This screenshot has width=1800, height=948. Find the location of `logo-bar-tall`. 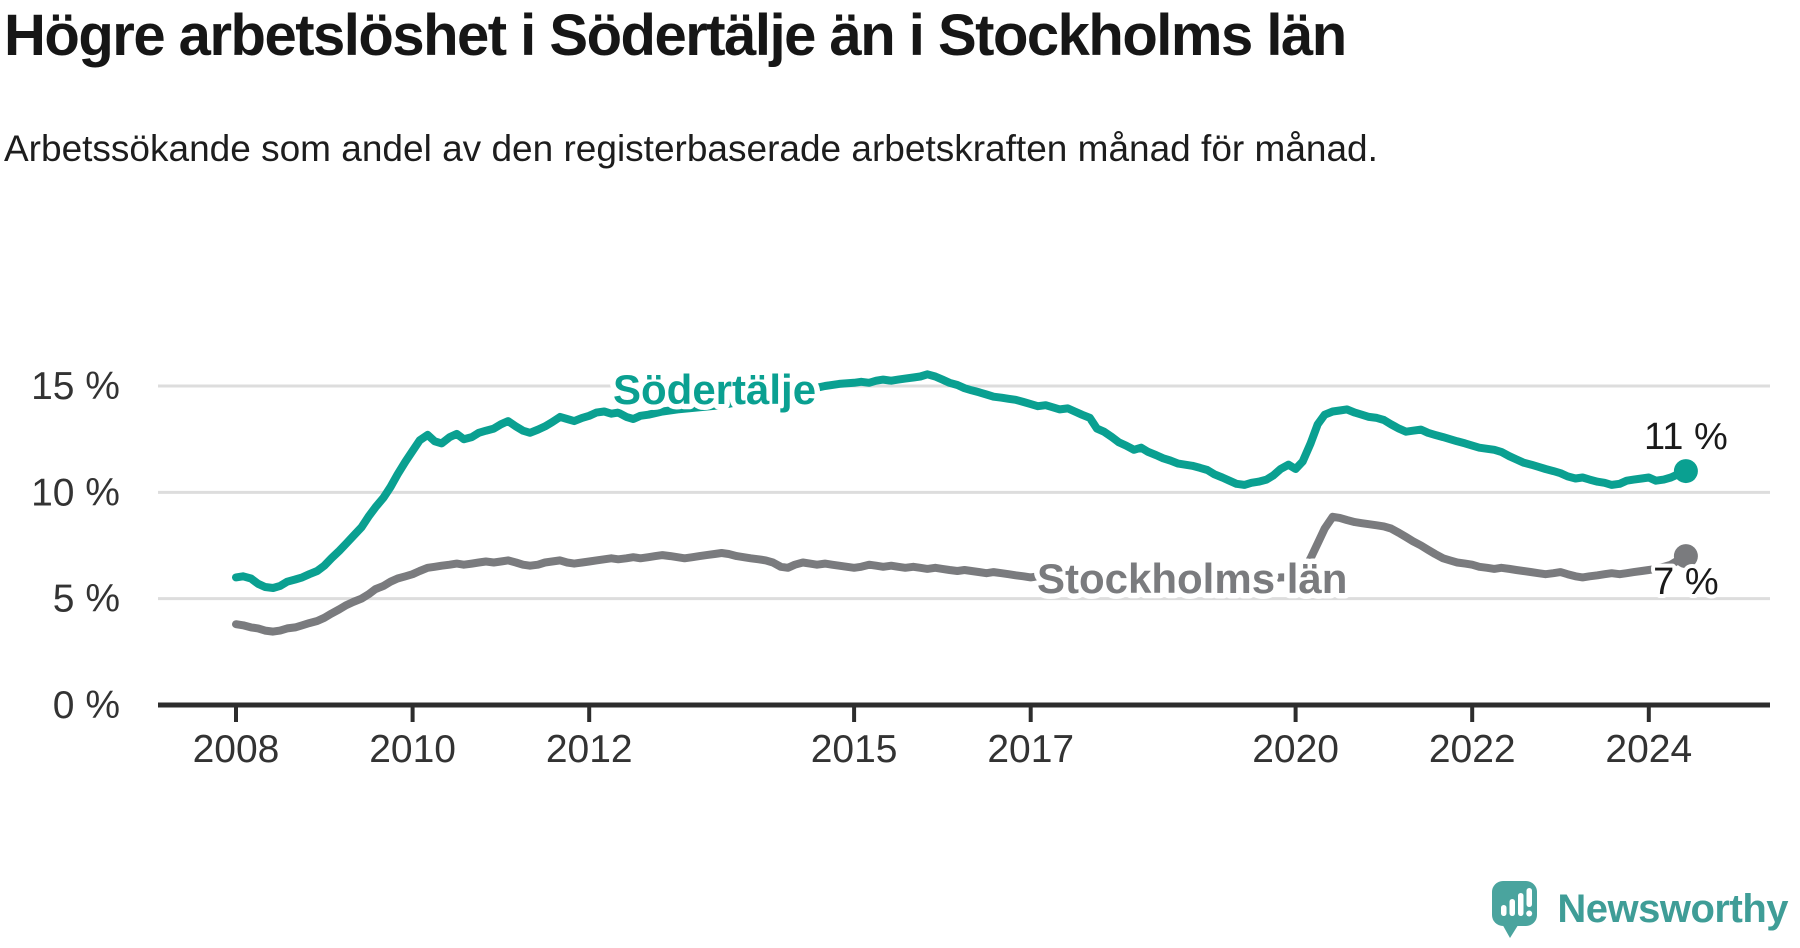

logo-bar-tall is located at coordinates (1521, 904).